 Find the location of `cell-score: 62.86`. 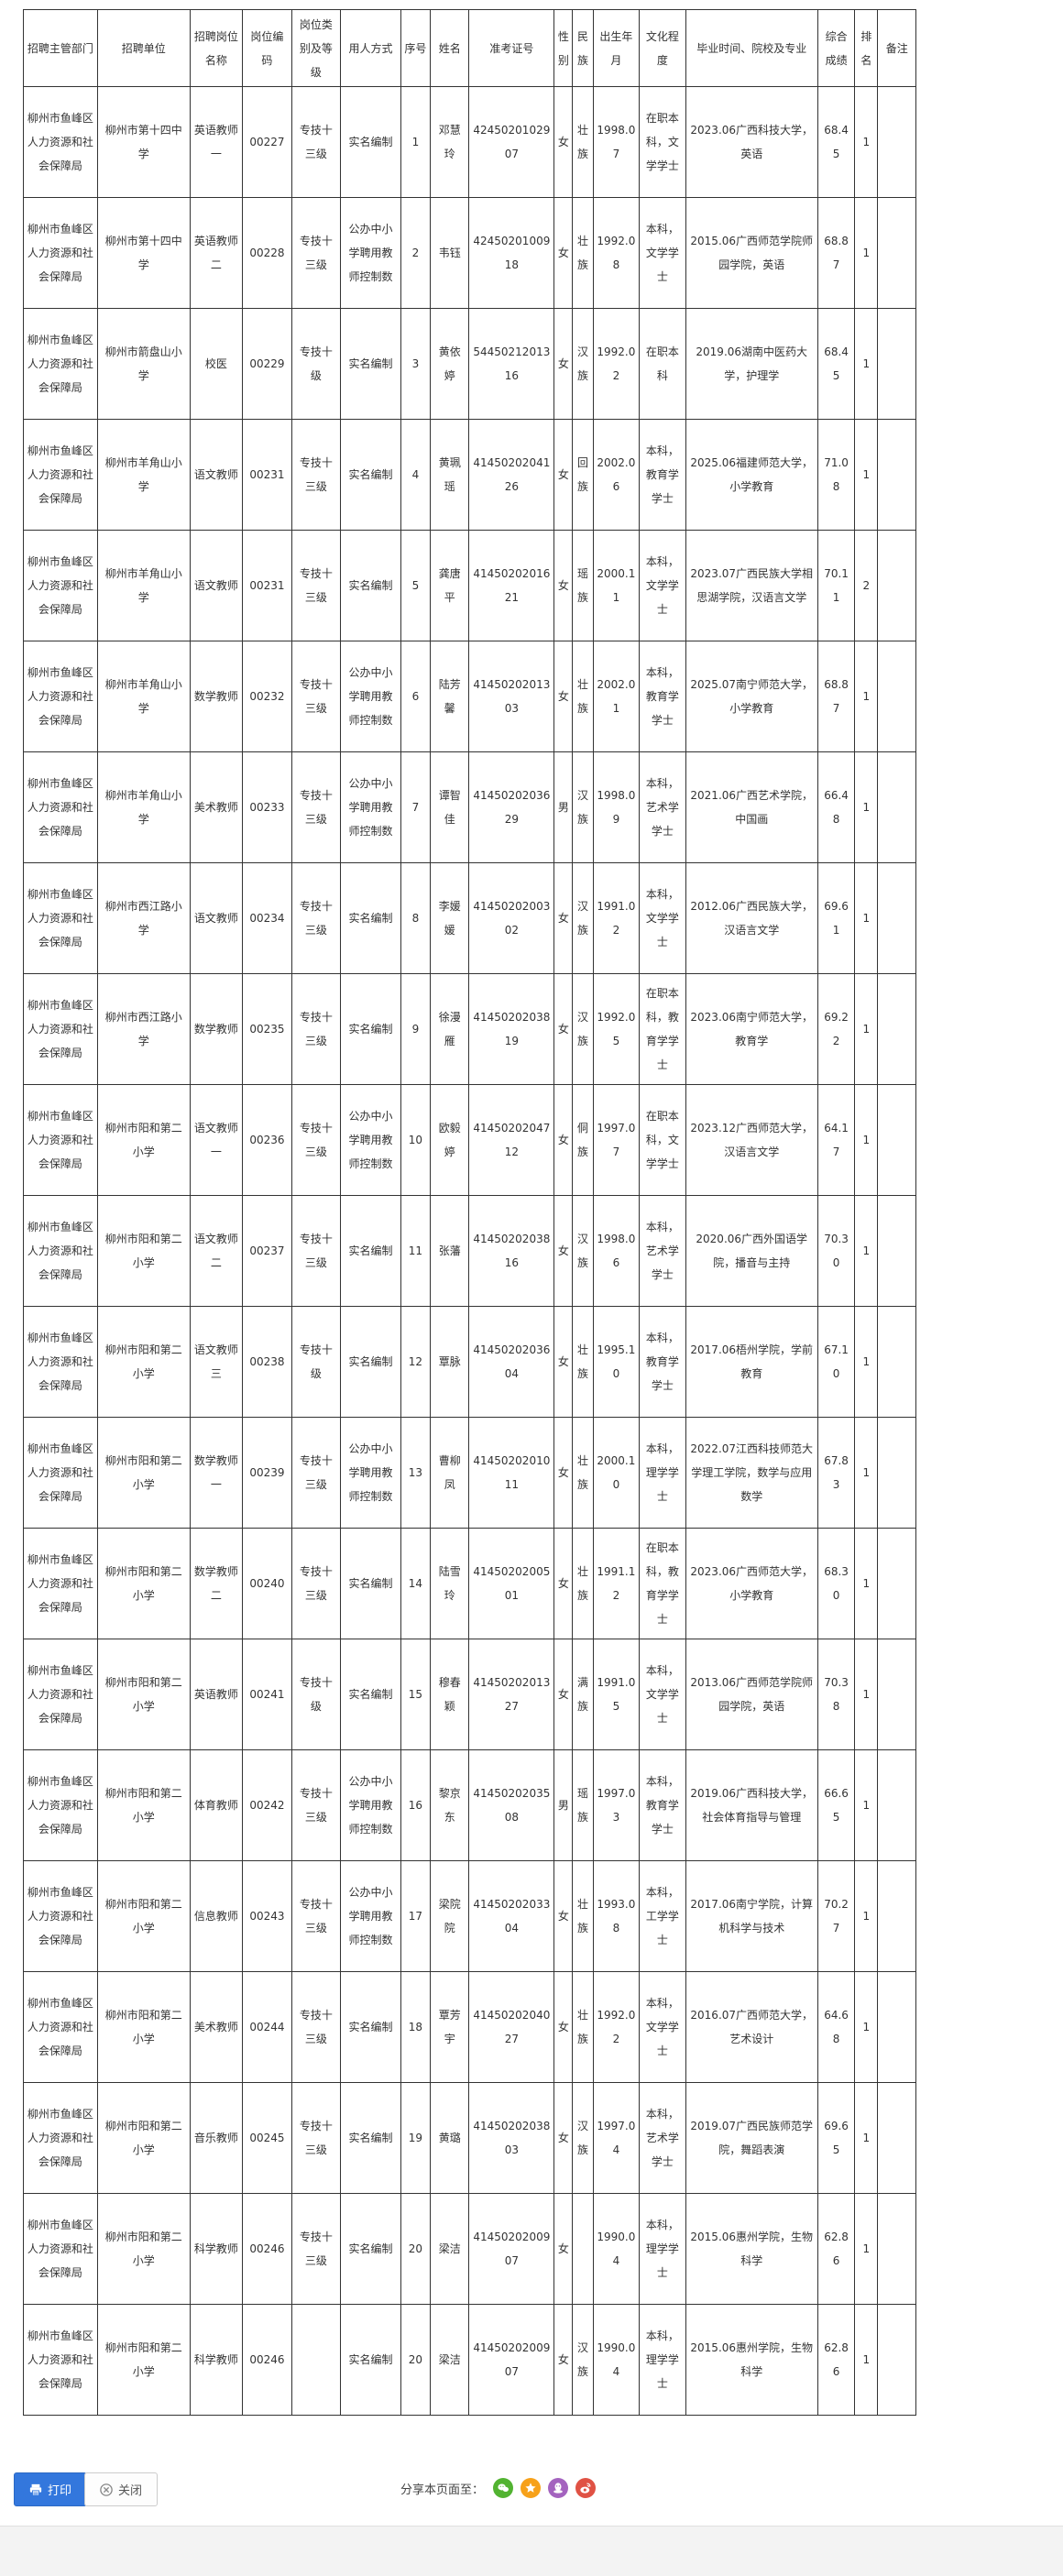

cell-score: 62.86 is located at coordinates (836, 2249).